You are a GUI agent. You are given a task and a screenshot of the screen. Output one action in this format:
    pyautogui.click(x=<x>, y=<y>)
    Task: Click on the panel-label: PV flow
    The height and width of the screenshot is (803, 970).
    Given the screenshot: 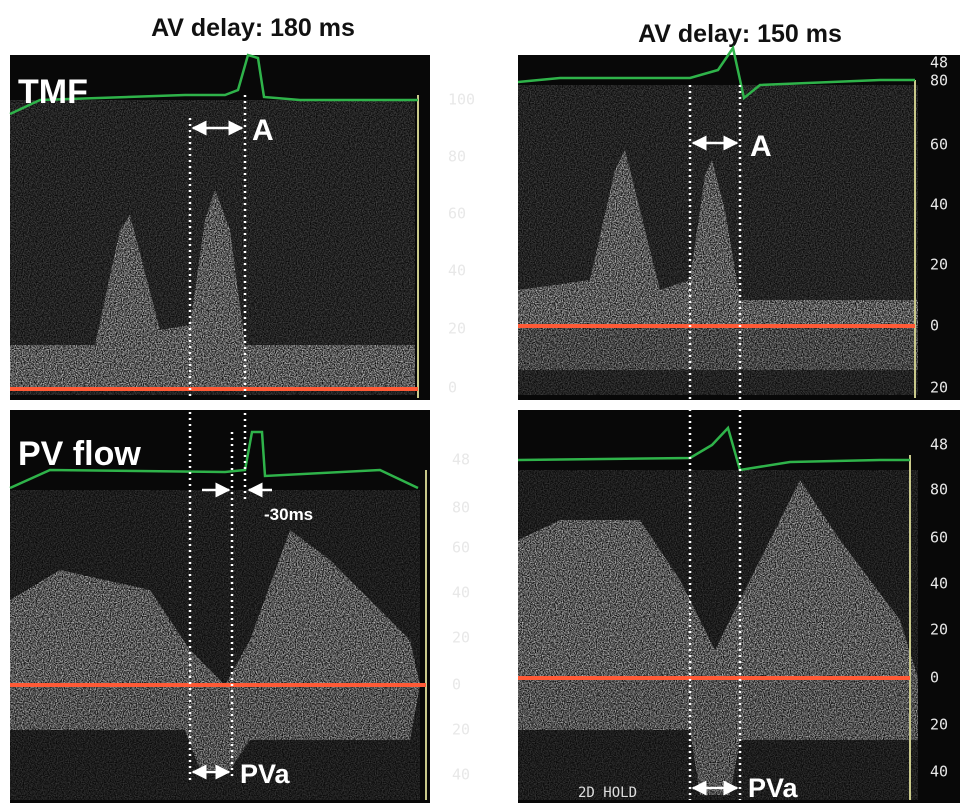 What is the action you would take?
    pyautogui.click(x=79, y=454)
    